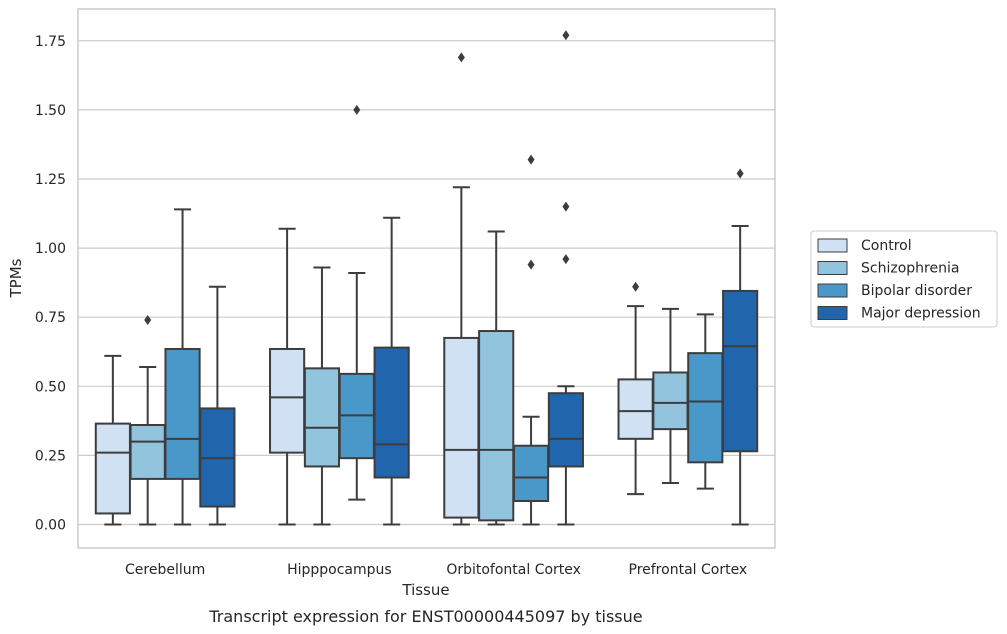  Describe the element at coordinates (50, 42) in the screenshot. I see `y-tick-label: 1.75` at that location.